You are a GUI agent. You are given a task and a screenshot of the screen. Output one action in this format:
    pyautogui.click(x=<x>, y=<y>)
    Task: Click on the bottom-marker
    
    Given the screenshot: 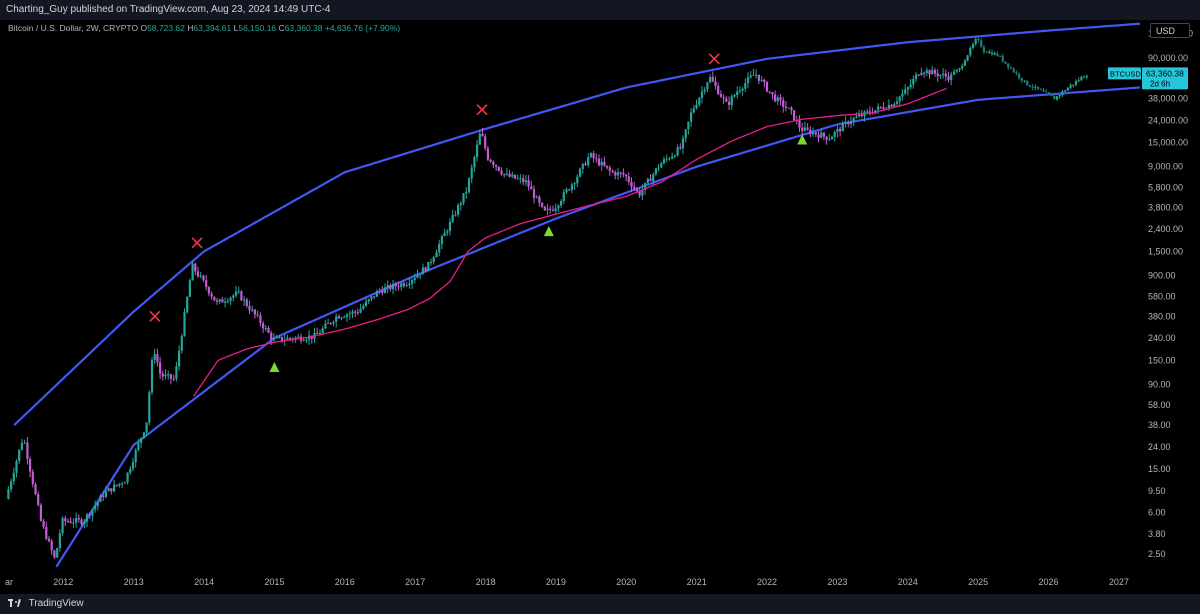 What is the action you would take?
    pyautogui.click(x=274, y=367)
    